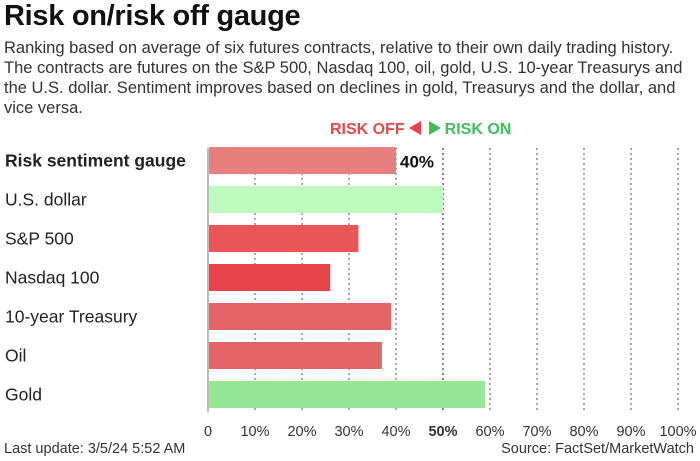 This screenshot has width=700, height=461. I want to click on tick-label: 70%, so click(536, 432).